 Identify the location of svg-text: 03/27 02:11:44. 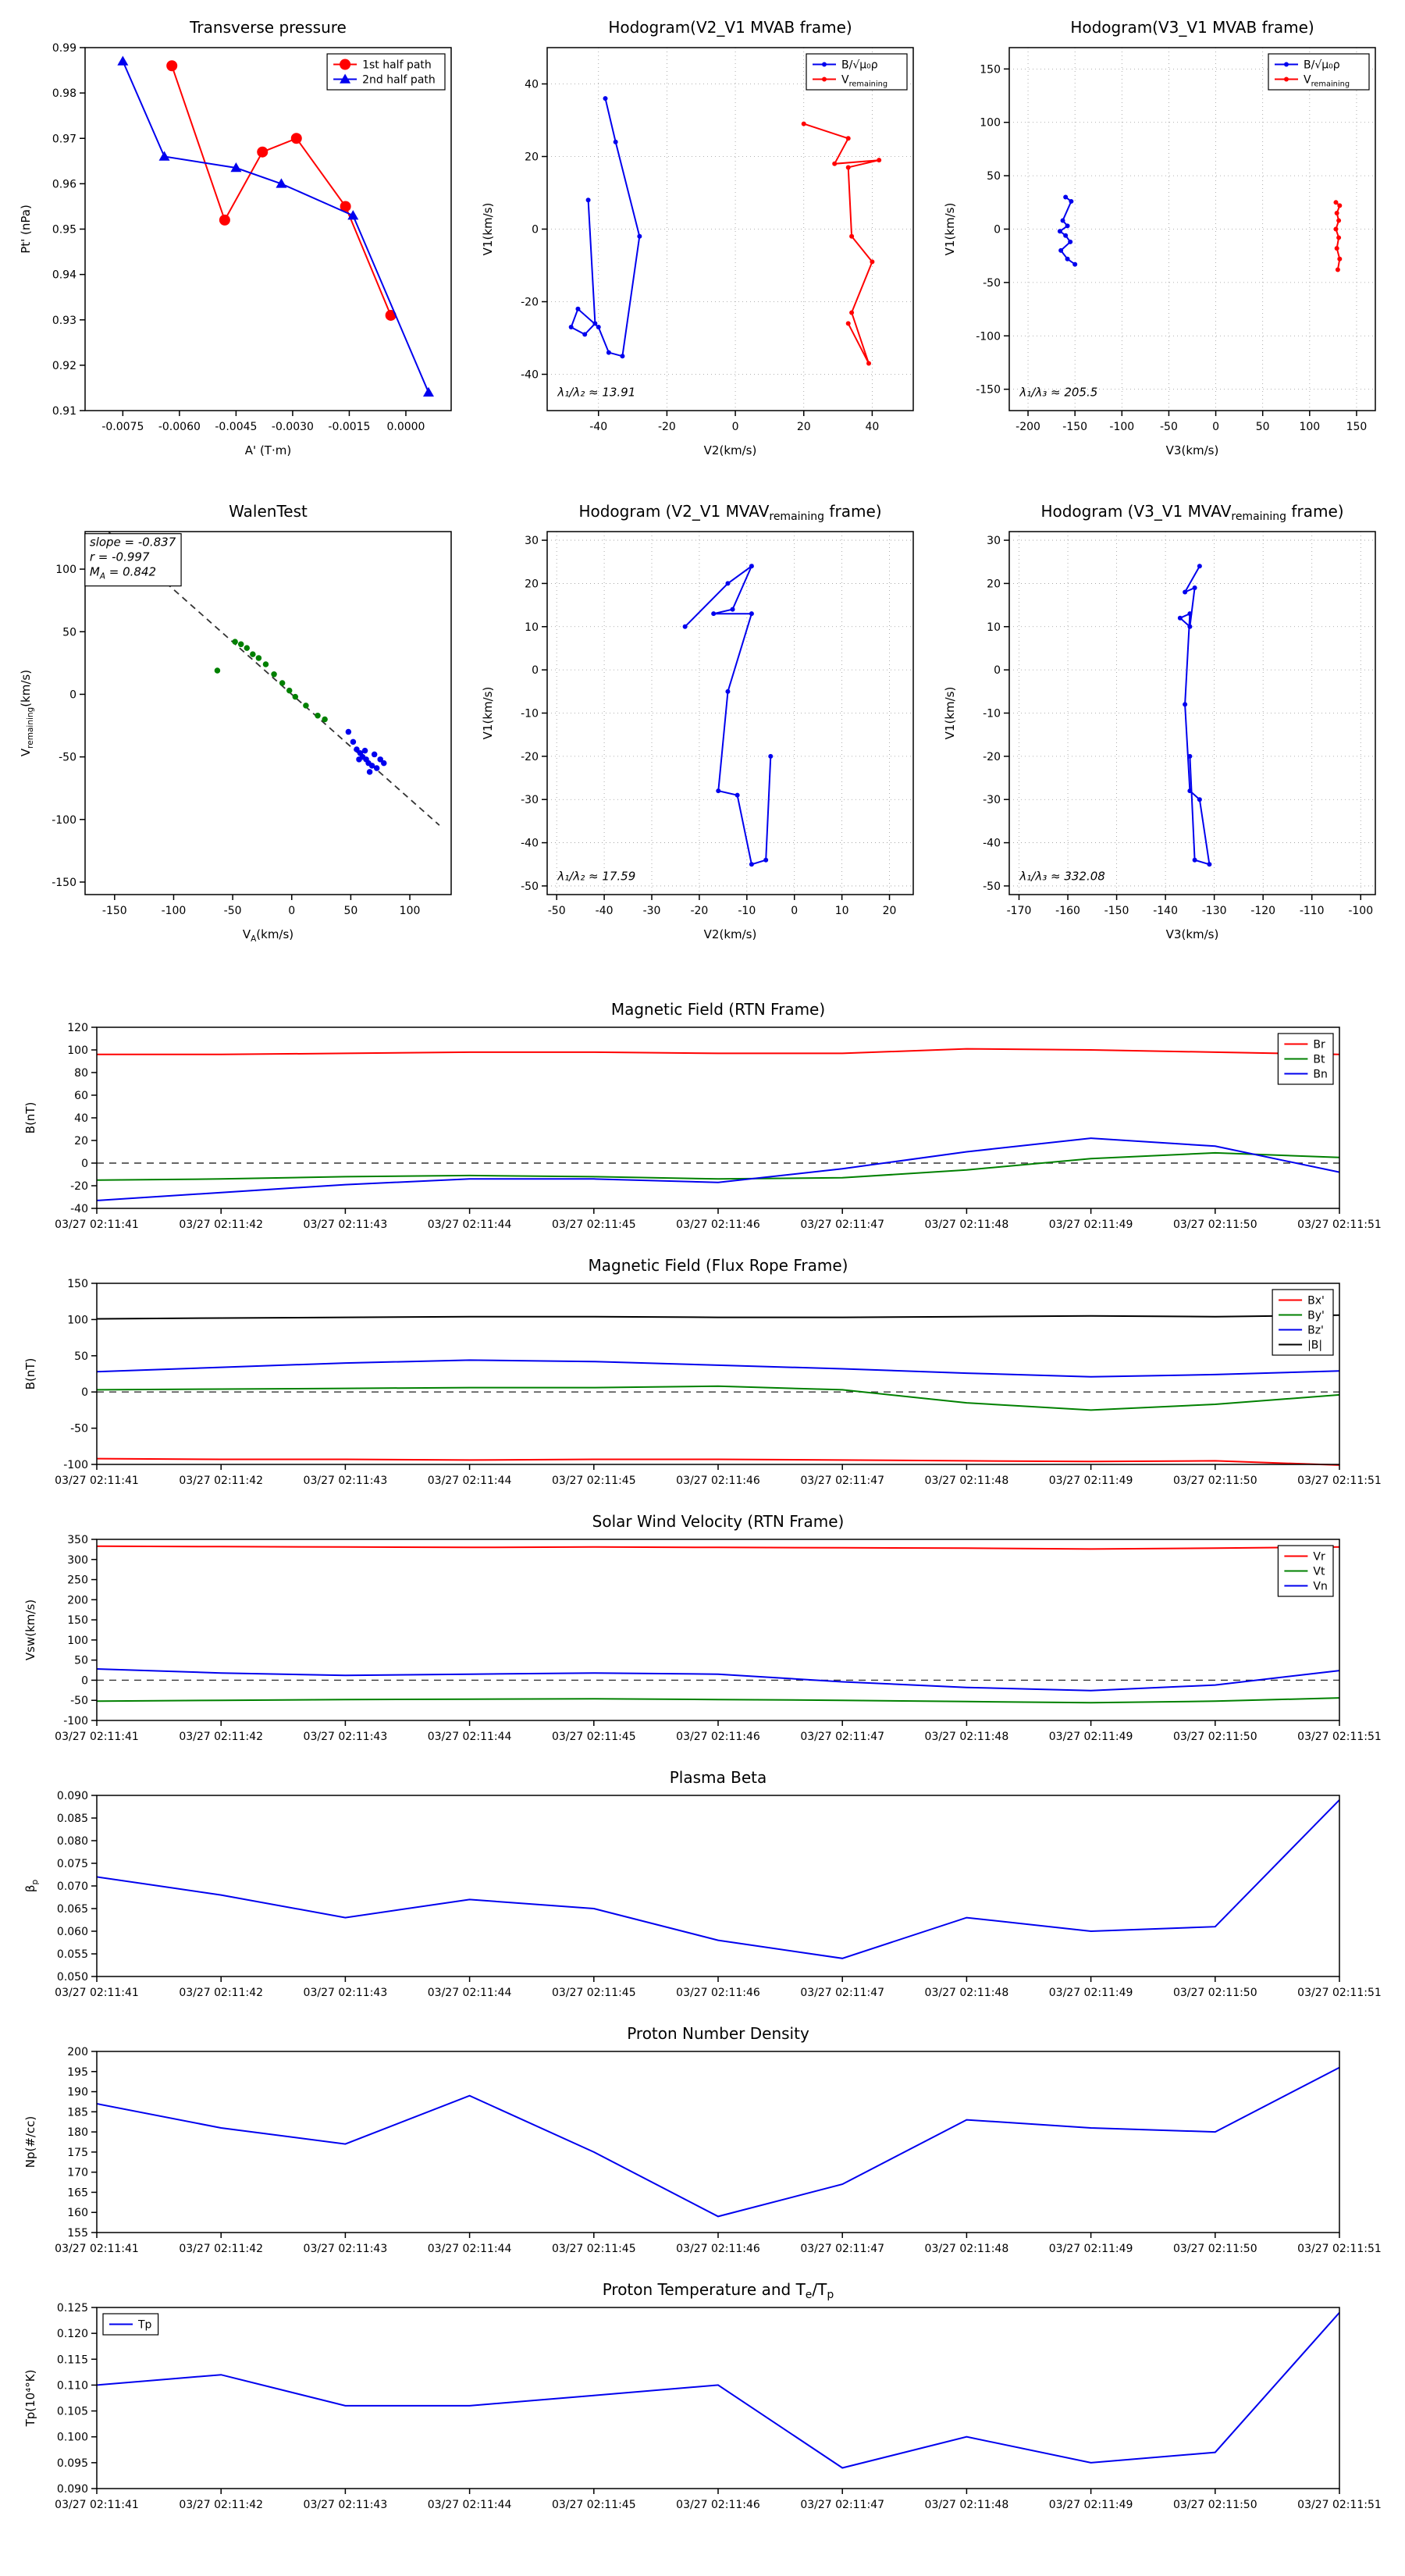
(470, 1481).